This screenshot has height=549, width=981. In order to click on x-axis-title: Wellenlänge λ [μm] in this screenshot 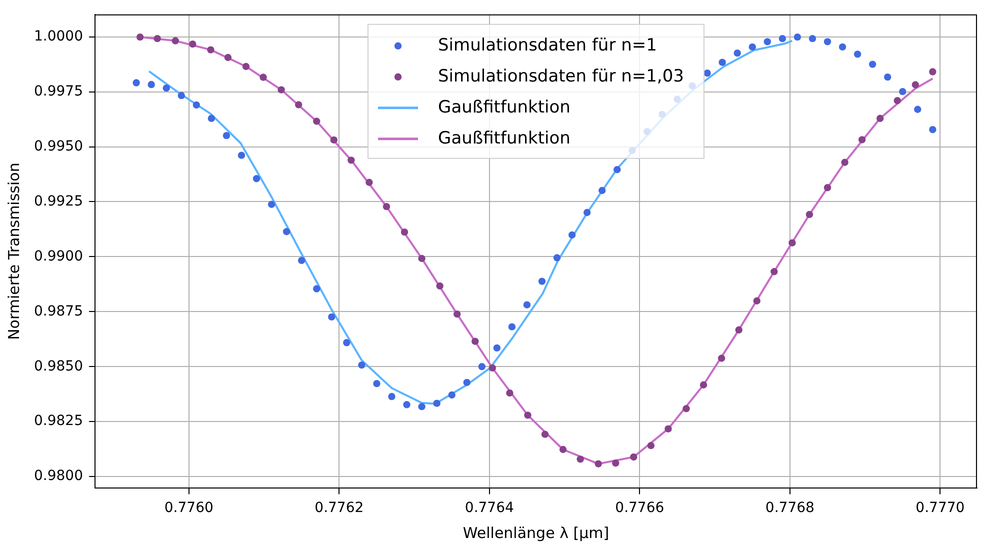, I will do `click(536, 533)`.